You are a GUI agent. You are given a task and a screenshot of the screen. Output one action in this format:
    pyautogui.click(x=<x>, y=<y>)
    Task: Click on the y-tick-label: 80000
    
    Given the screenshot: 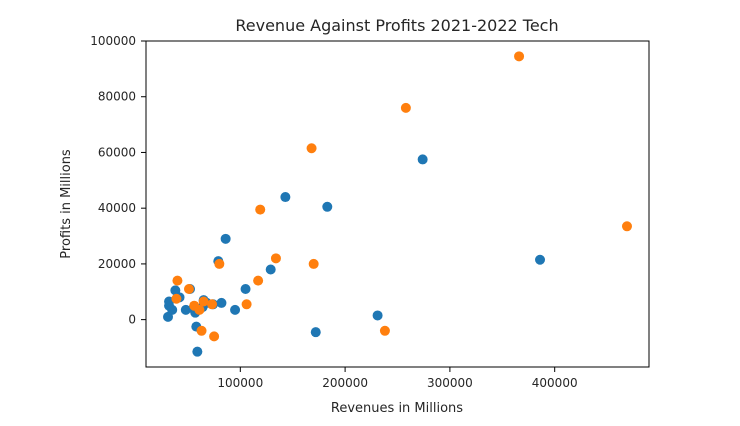 What is the action you would take?
    pyautogui.click(x=117, y=97)
    